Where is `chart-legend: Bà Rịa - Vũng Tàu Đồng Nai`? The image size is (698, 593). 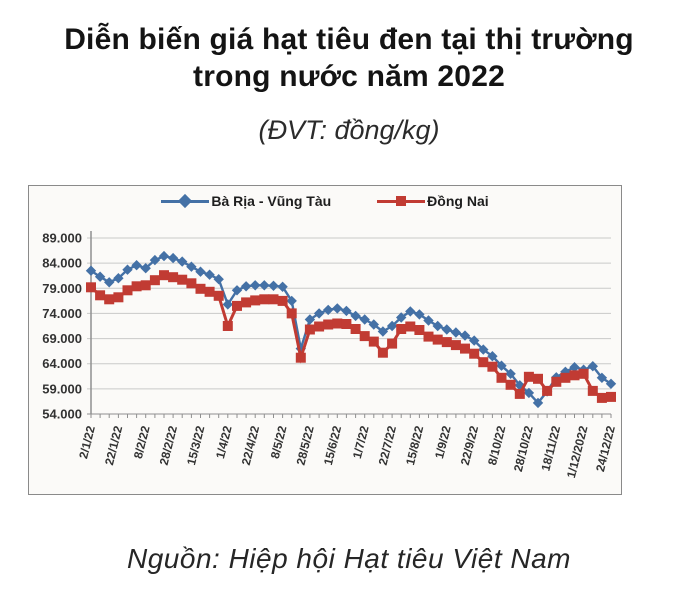 chart-legend: Bà Rịa - Vũng Tàu Đồng Nai is located at coordinates (325, 201).